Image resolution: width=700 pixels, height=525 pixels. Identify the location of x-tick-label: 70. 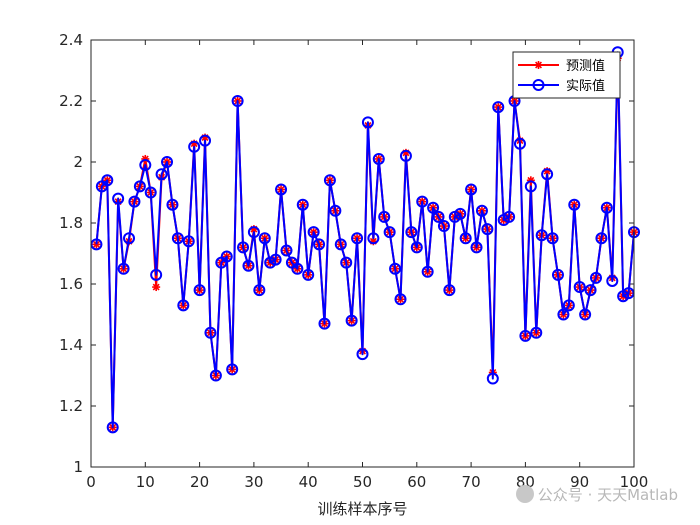
(471, 482).